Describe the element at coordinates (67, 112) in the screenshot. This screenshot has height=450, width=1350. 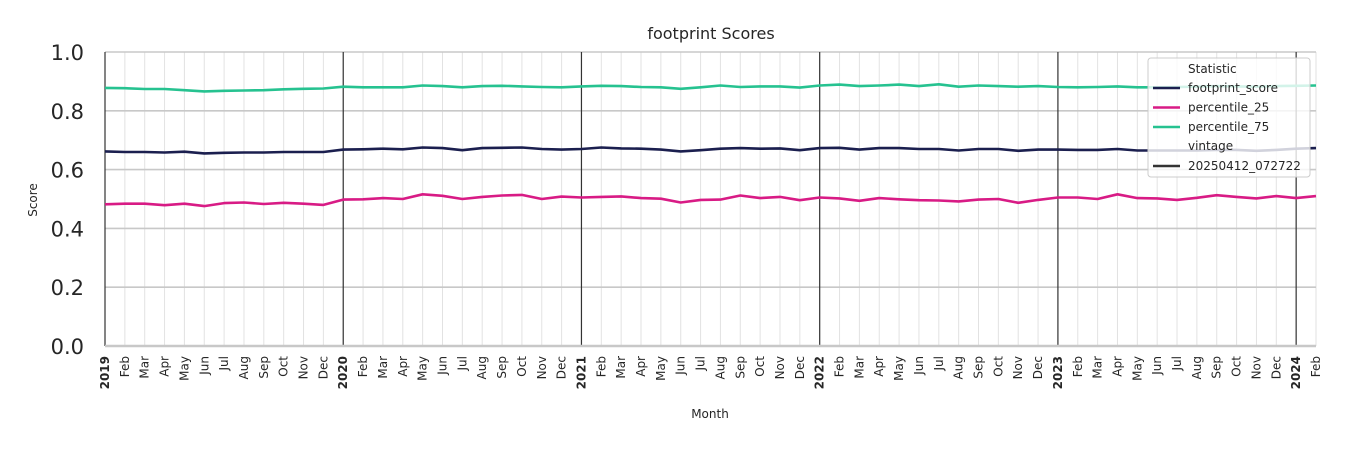
I see `y-tick-label: 0.8` at that location.